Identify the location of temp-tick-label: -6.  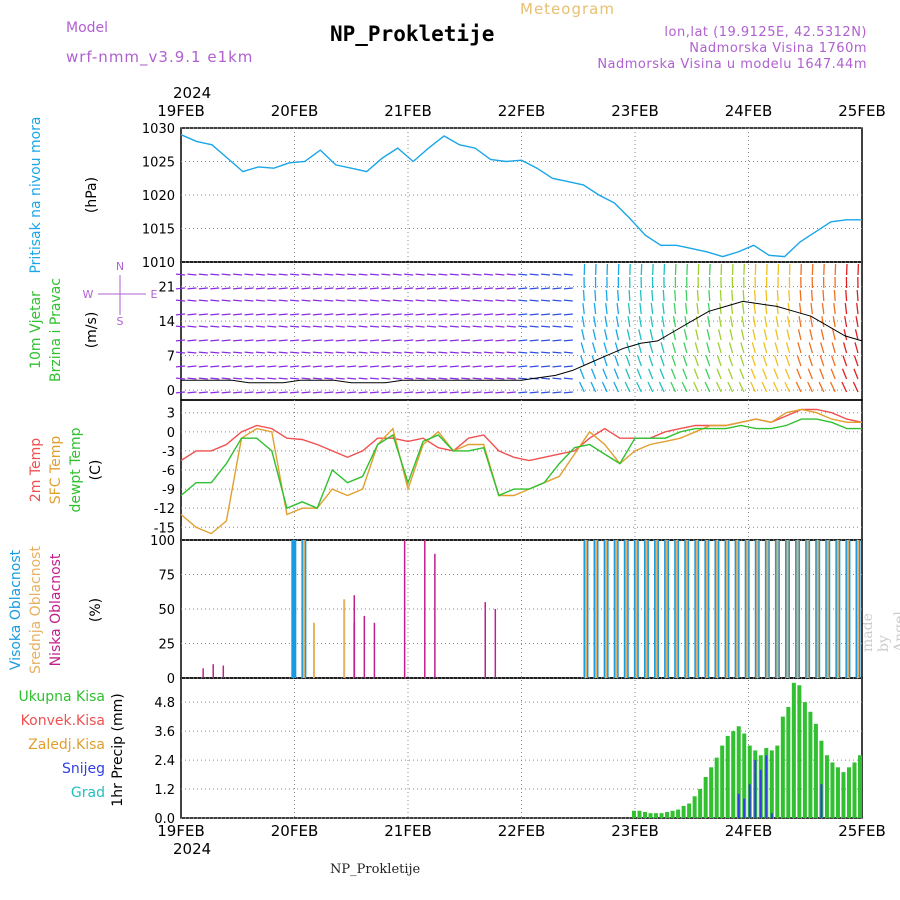
(168, 471).